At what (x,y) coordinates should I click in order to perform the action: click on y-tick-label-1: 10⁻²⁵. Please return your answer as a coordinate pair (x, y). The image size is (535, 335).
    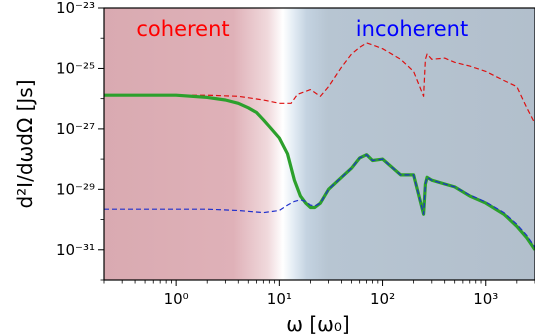
    Looking at the image, I should click on (75, 68).